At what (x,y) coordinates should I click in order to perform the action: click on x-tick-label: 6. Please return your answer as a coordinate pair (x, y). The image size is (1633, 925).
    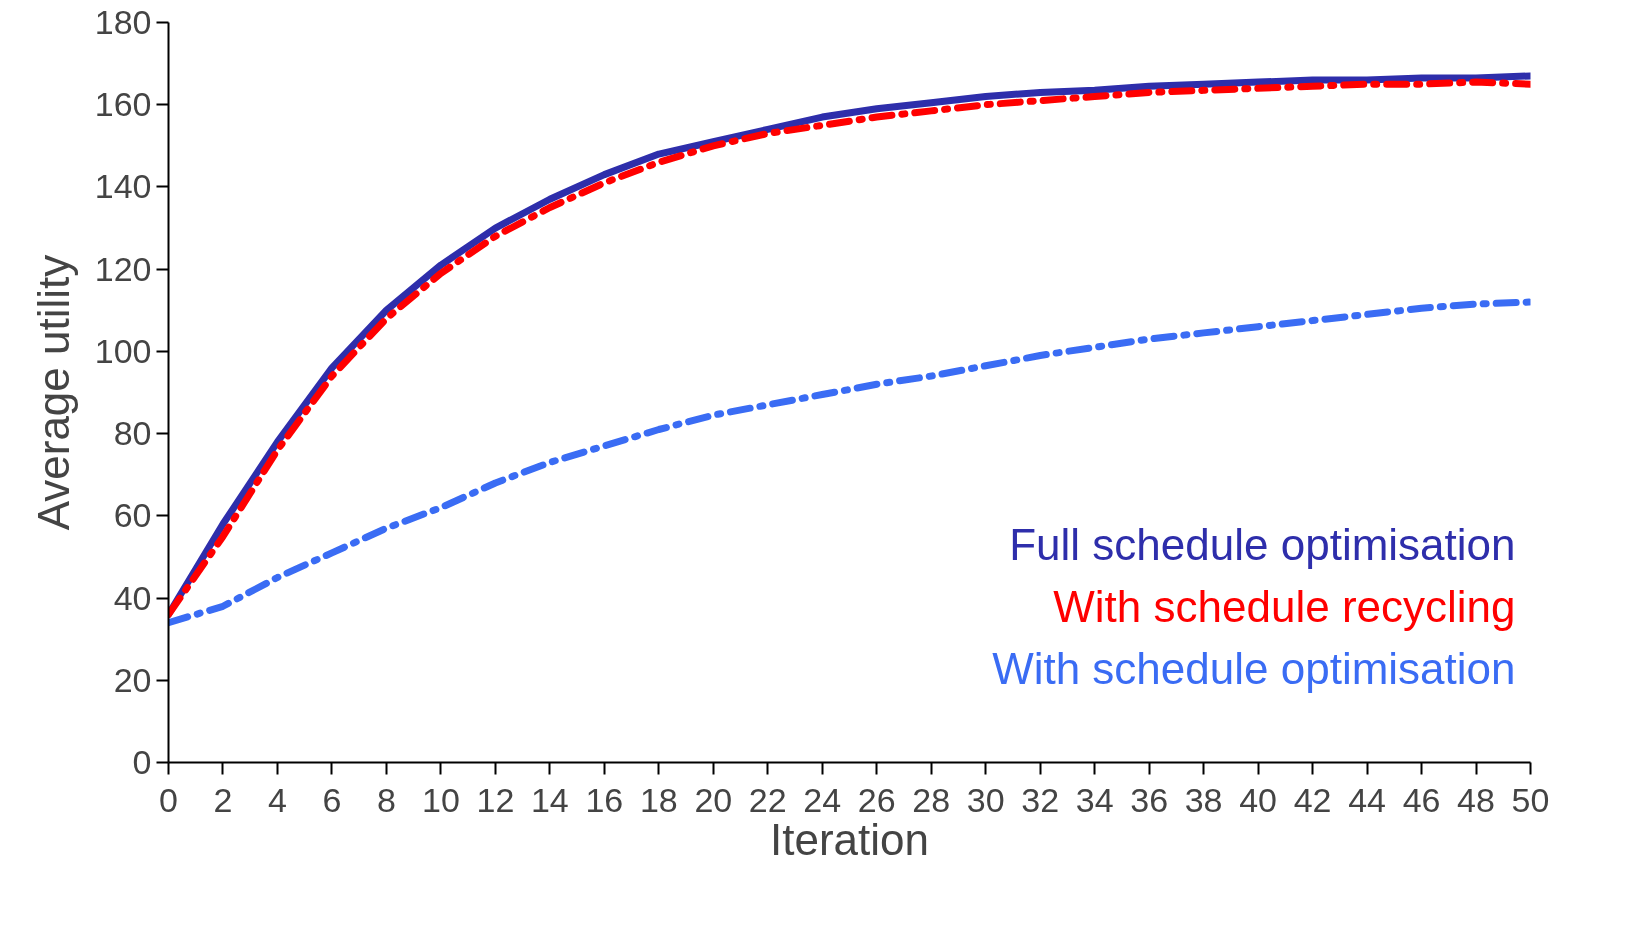
    Looking at the image, I should click on (332, 799).